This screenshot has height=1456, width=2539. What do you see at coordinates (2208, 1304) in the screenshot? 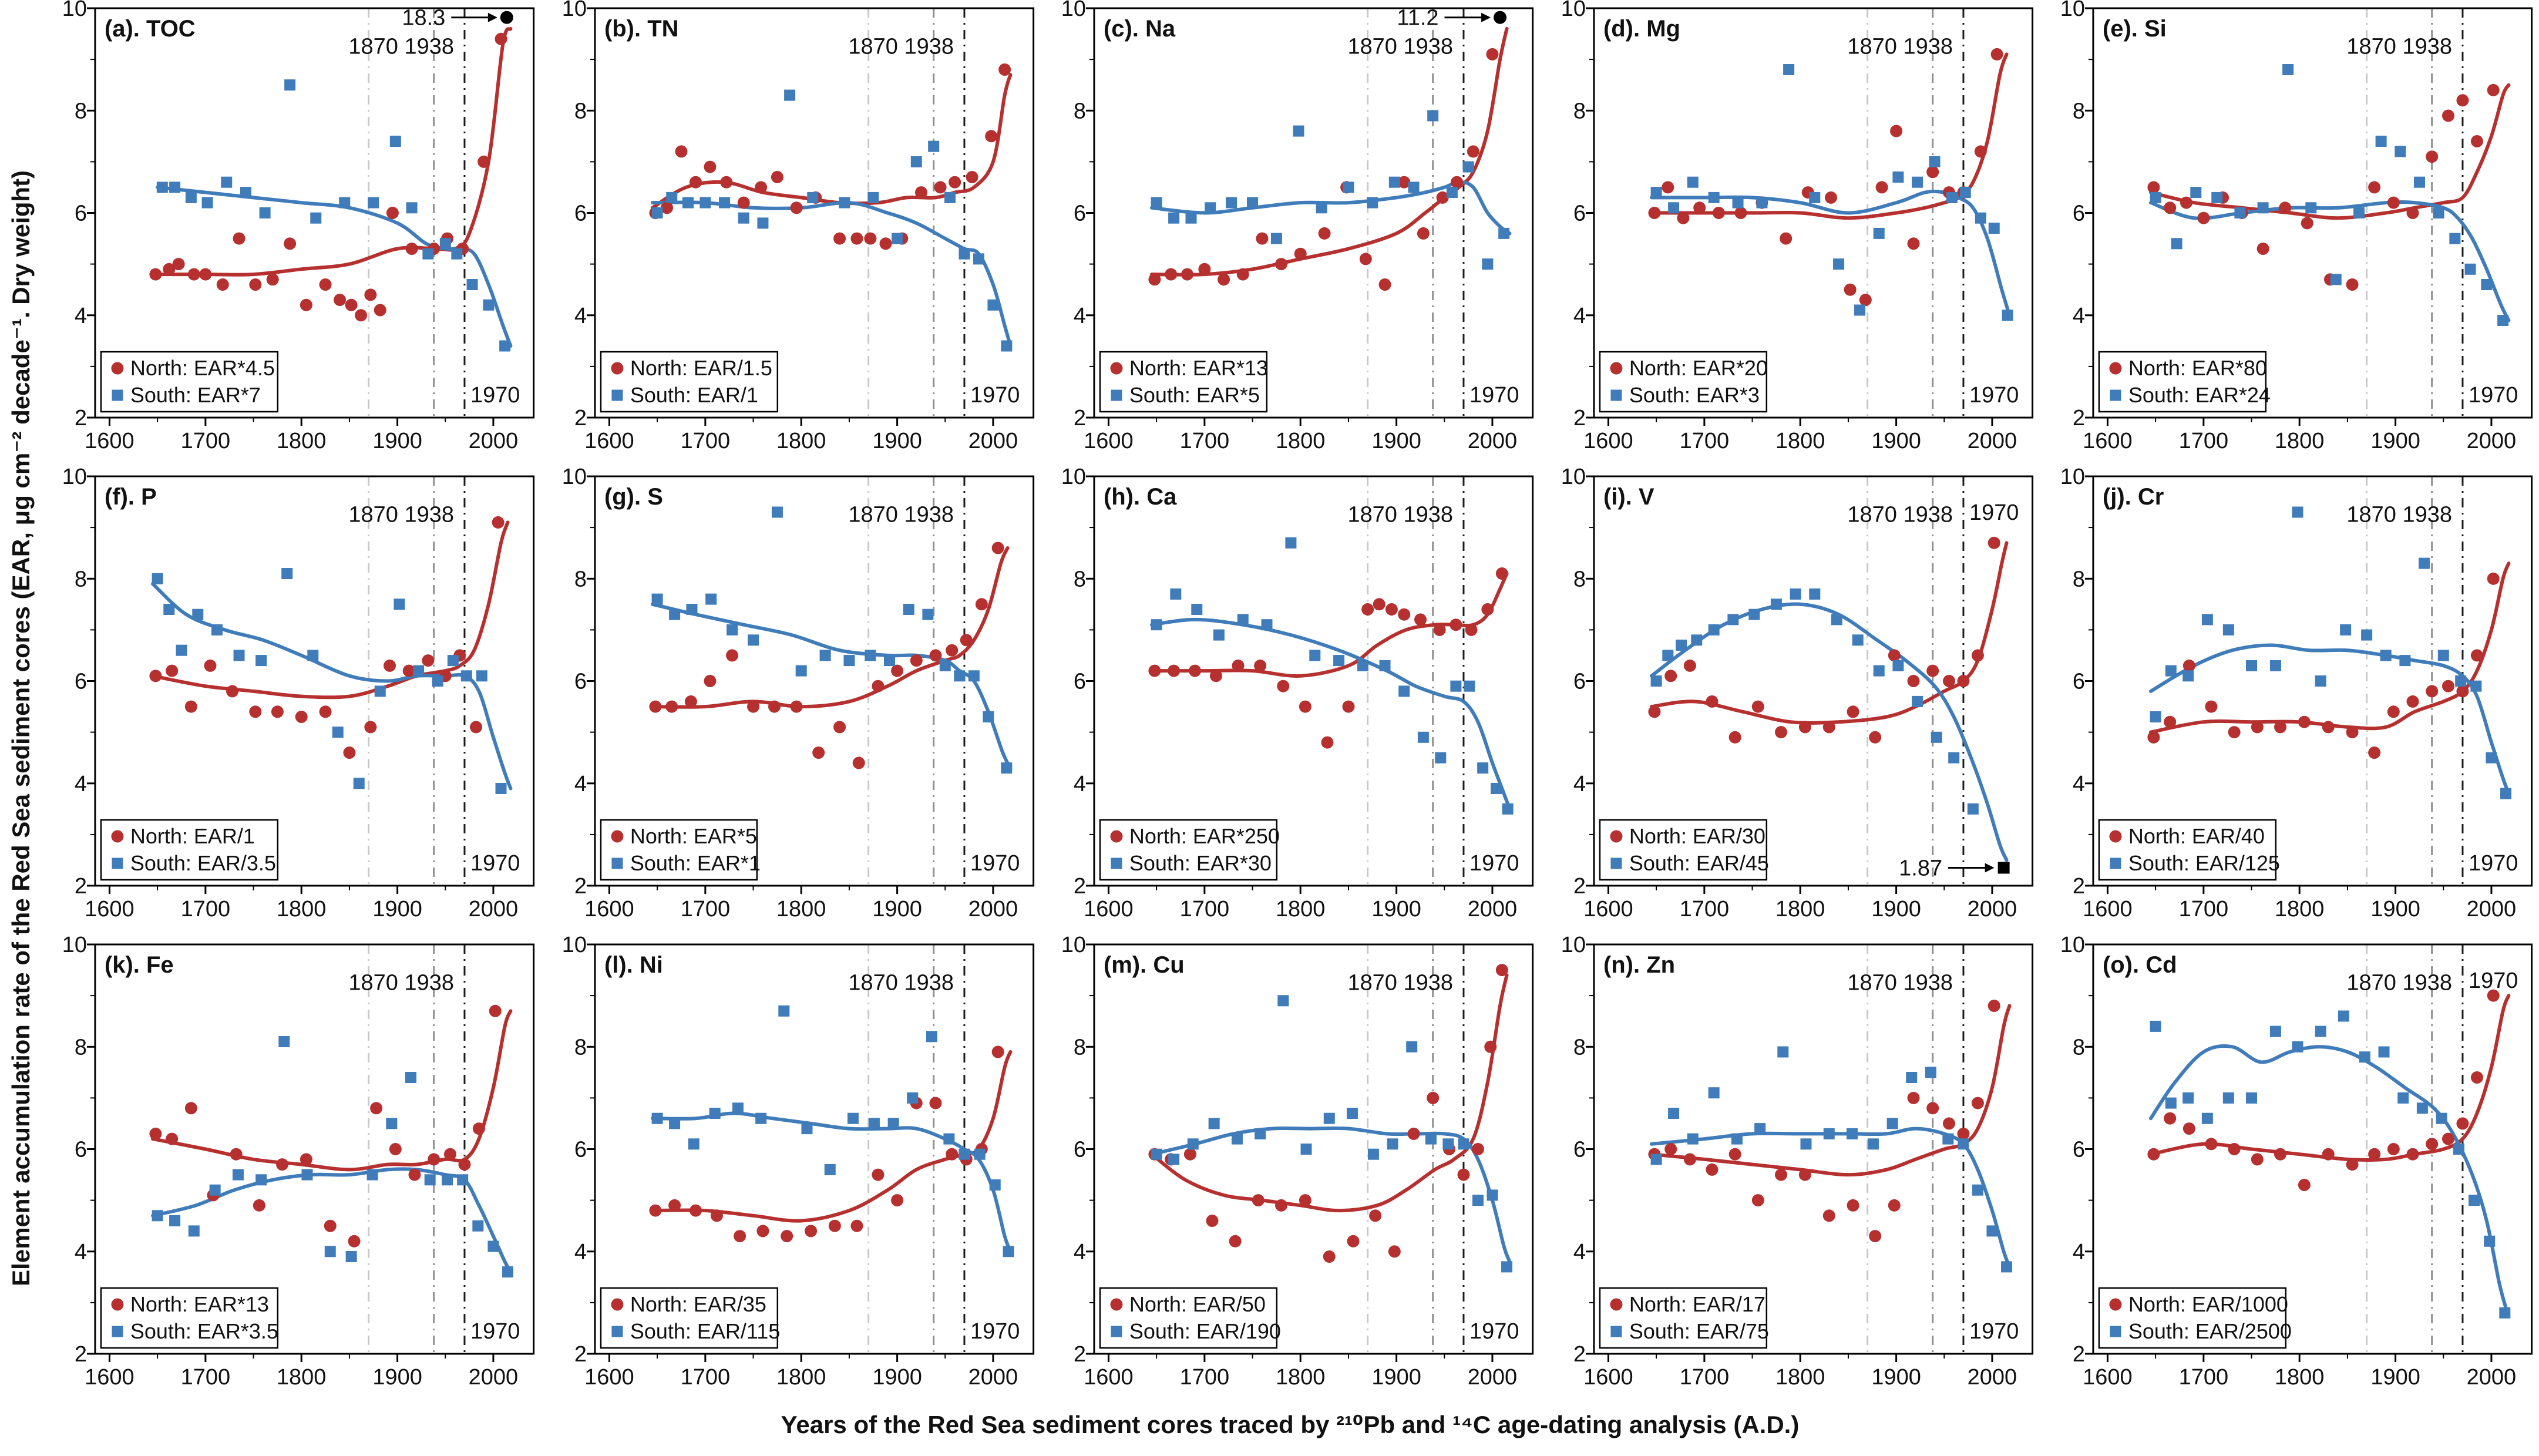
I see `legend-north-label: North: EAR/1000` at bounding box center [2208, 1304].